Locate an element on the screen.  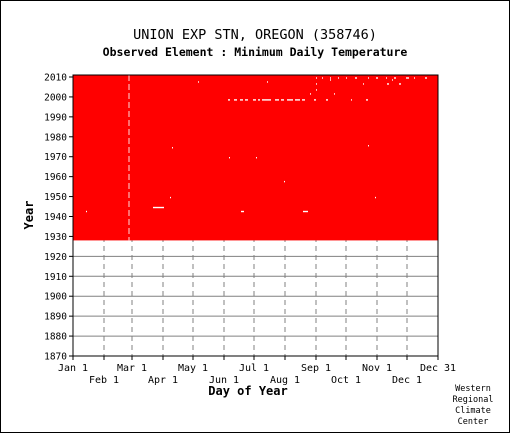
y-tick-label: 1990 is located at coordinates (55, 117).